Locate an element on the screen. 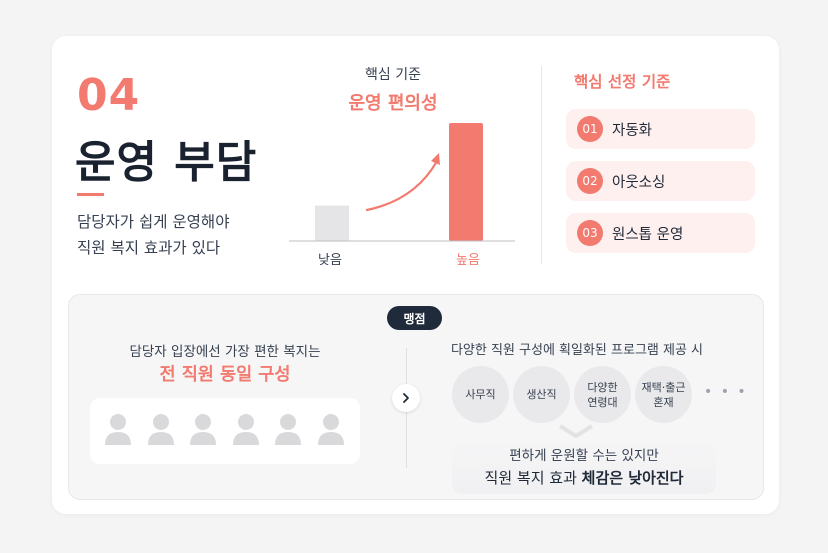 This screenshot has height=553, width=828. description-line-1: 담당자가 쉽게 운영해야 is located at coordinates (153, 222).